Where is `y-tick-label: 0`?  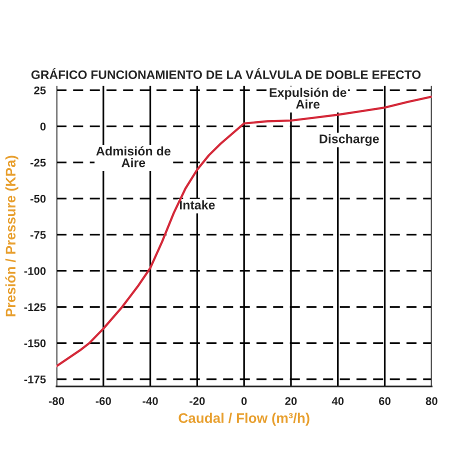 y-tick-label: 0 is located at coordinates (43, 126).